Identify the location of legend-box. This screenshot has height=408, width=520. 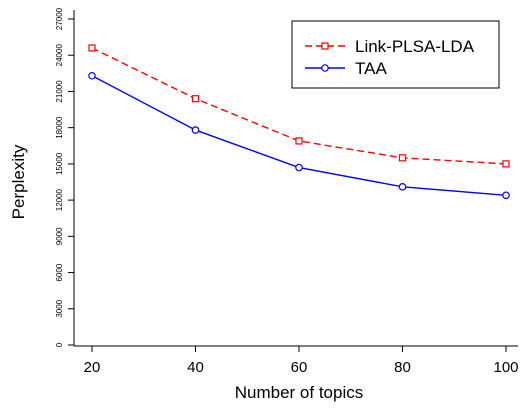
(395, 54).